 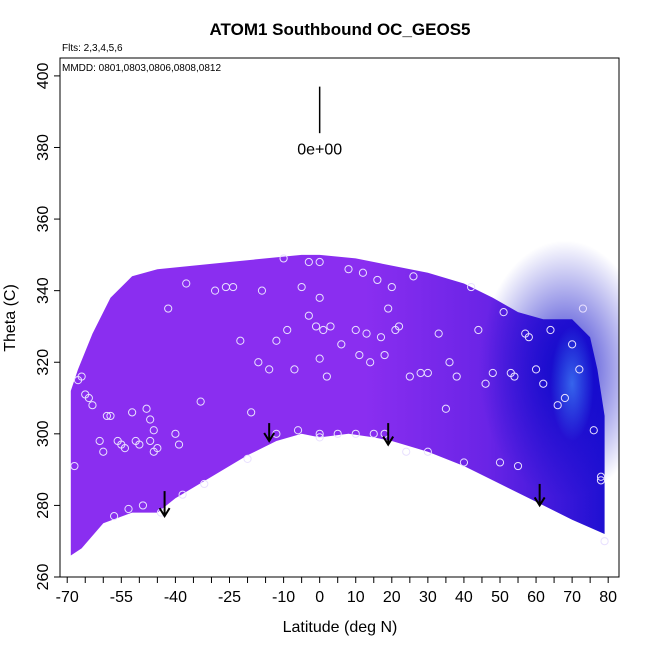 What do you see at coordinates (175, 597) in the screenshot?
I see `x-tick-label: -40` at bounding box center [175, 597].